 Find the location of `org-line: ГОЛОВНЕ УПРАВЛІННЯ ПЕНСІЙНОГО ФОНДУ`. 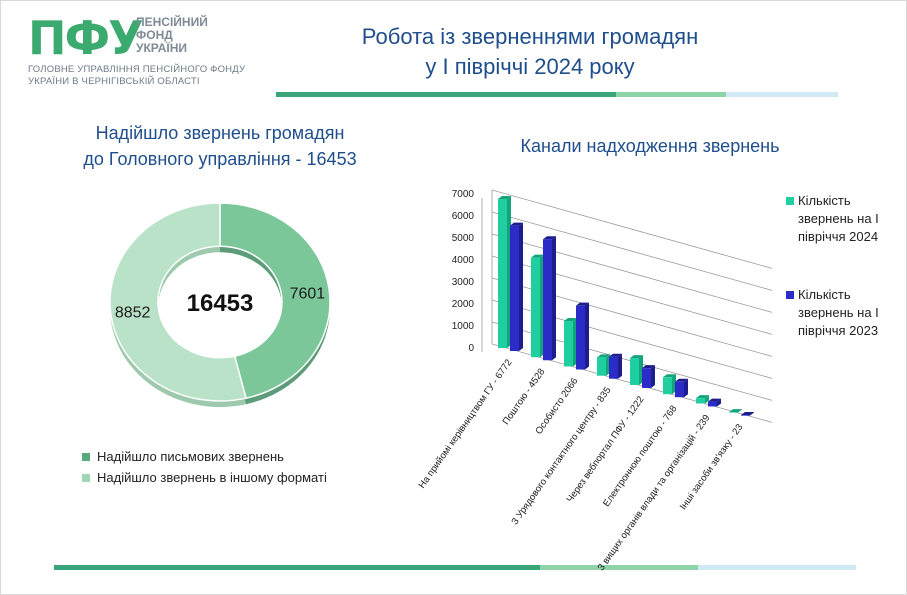

org-line: ГОЛОВНЕ УПРАВЛІННЯ ПЕНСІЙНОГО ФОНДУ is located at coordinates (137, 69).